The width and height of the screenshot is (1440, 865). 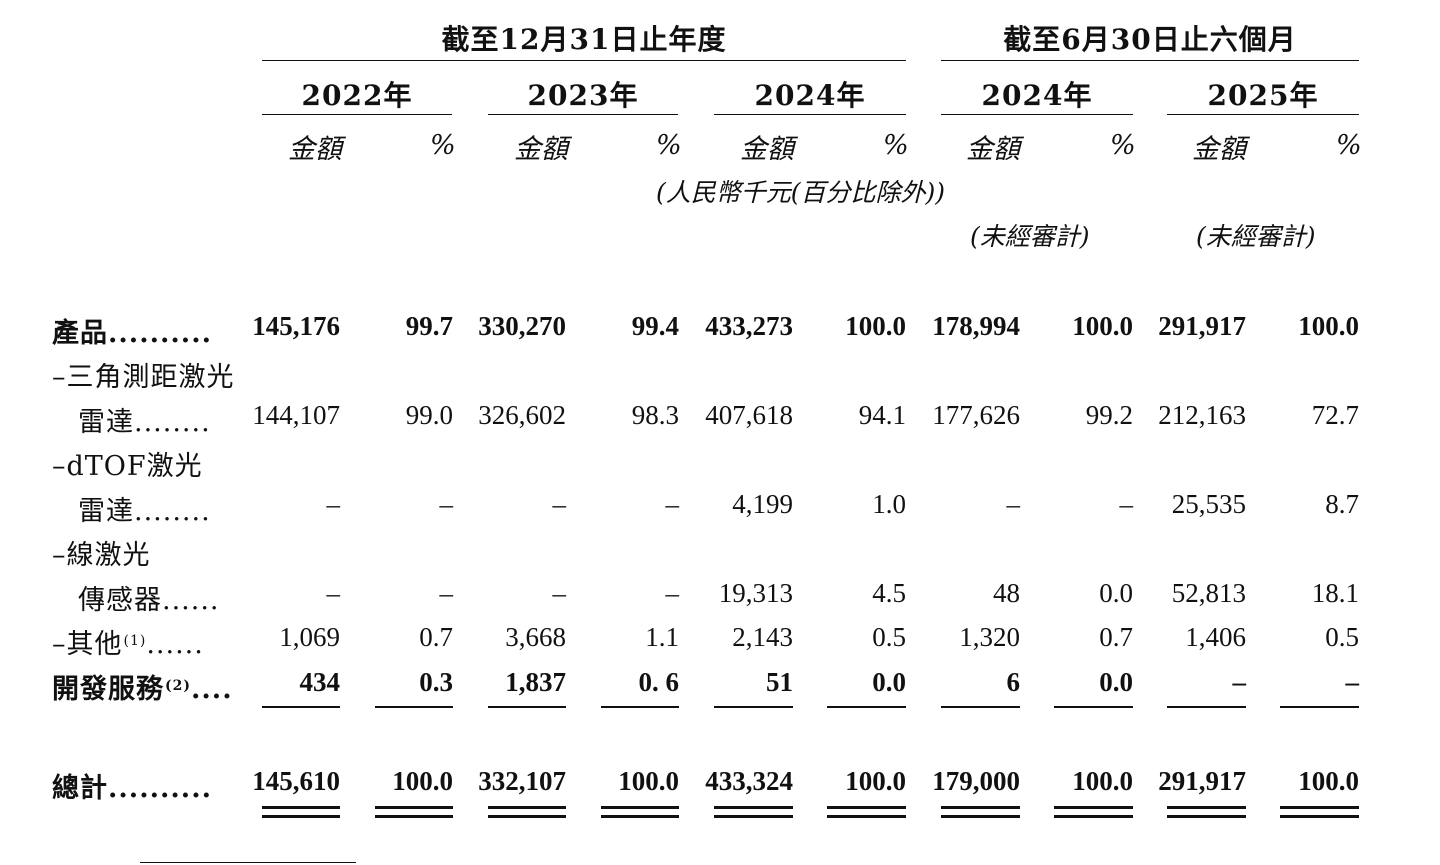 I want to click on cell-r1-c1: 145,176, so click(x=296, y=326).